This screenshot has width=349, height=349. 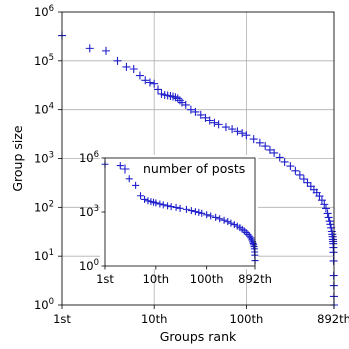 What do you see at coordinates (333, 319) in the screenshot?
I see `main-x-tick-label: 892th` at bounding box center [333, 319].